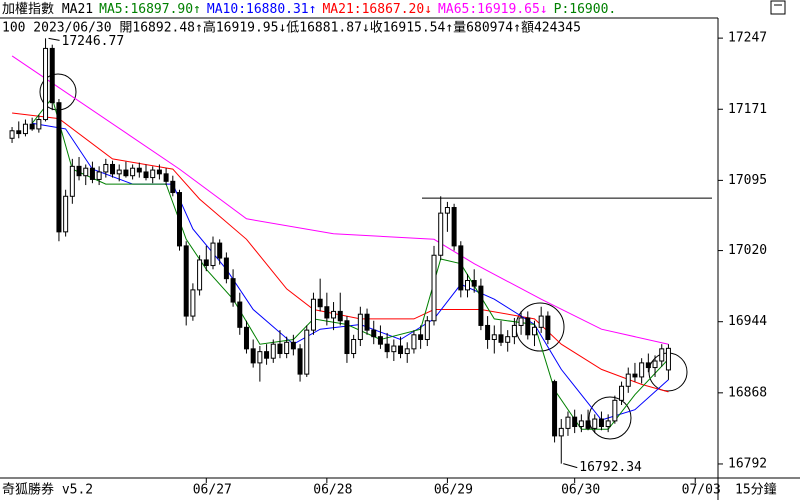 The height and width of the screenshot is (500, 800). What do you see at coordinates (610, 467) in the screenshot?
I see `annotation: 16792.34` at bounding box center [610, 467].